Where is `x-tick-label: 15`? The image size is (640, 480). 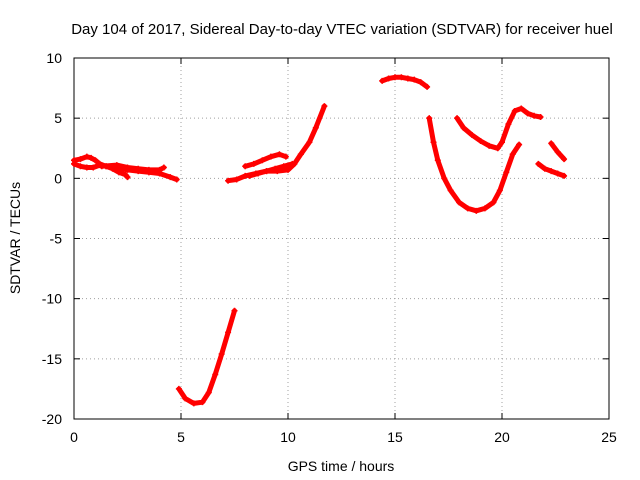
x-tick-label: 15 is located at coordinates (395, 437).